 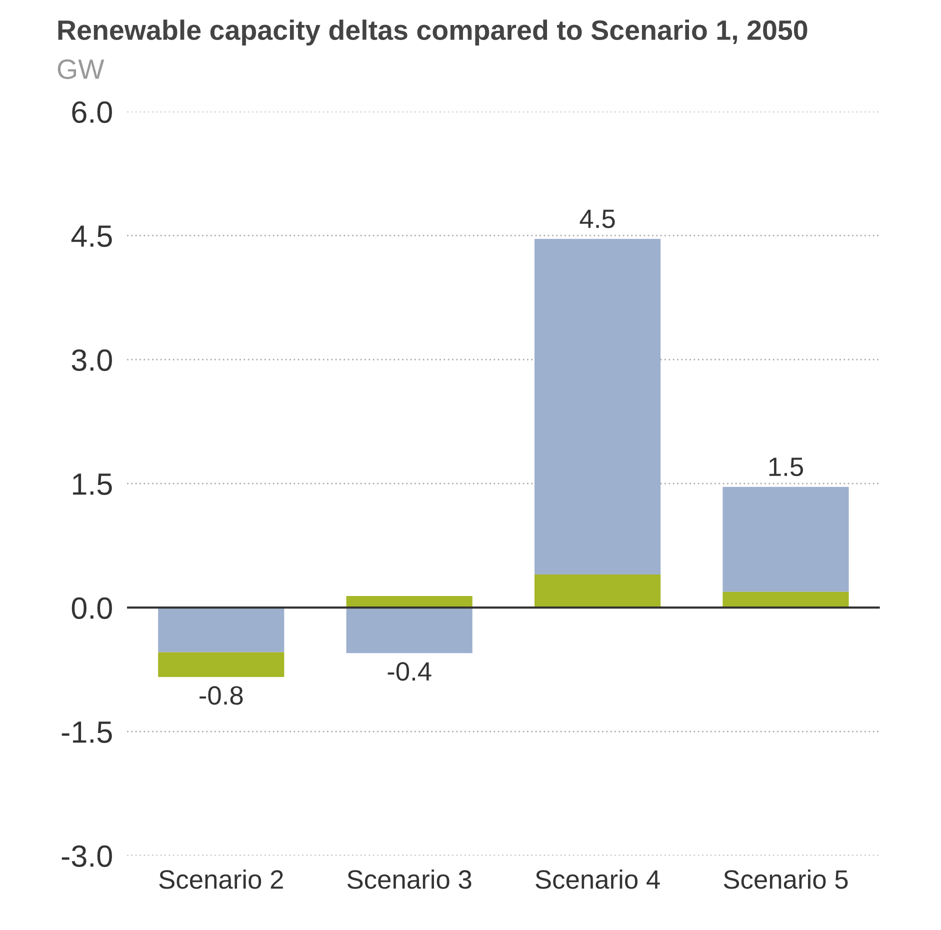 I want to click on chart-subtitle: GW, so click(x=81, y=69).